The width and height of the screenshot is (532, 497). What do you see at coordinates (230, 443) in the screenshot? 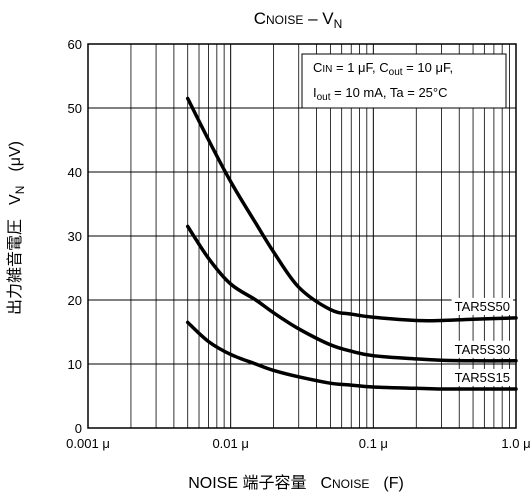
I see `x-tick-label: 0.01 μ` at bounding box center [230, 443].